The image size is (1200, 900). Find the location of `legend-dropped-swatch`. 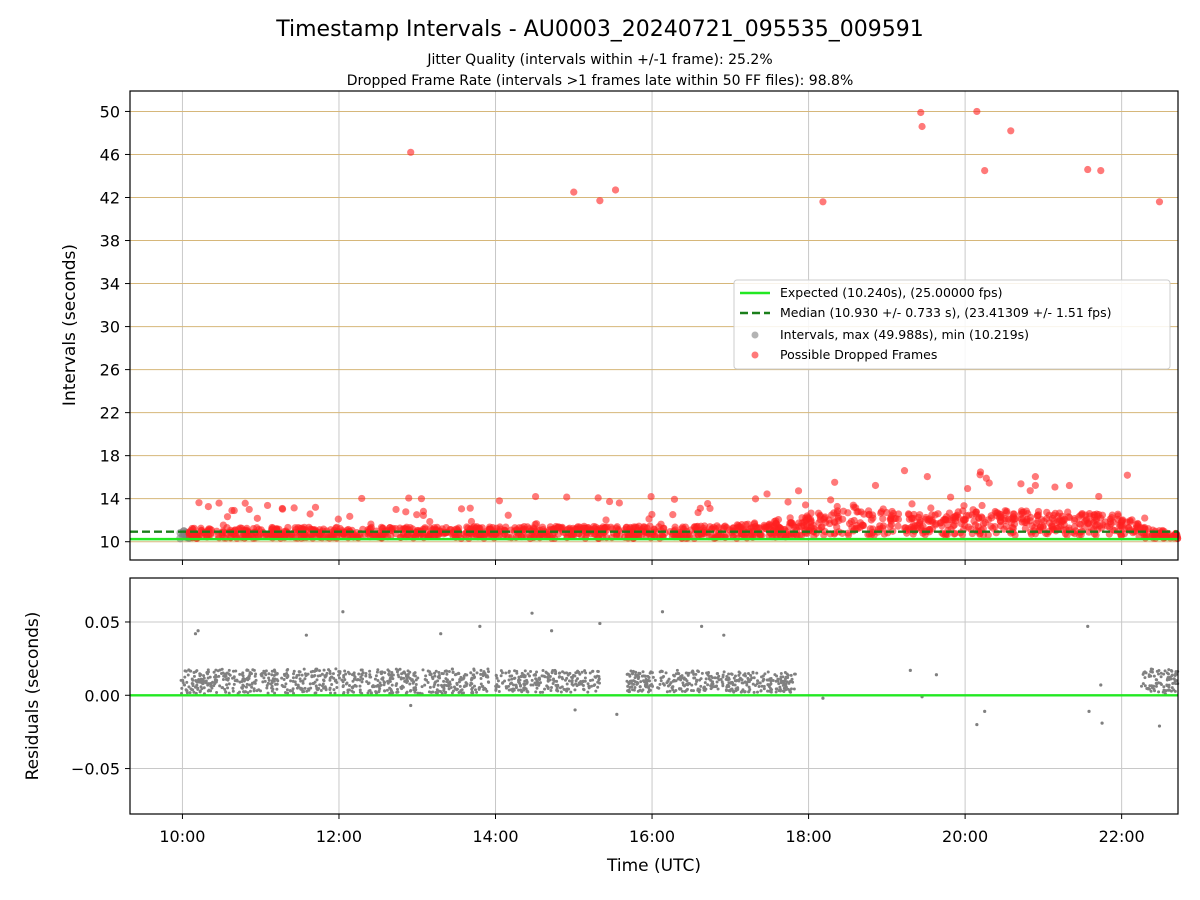

legend-dropped-swatch is located at coordinates (755, 355).